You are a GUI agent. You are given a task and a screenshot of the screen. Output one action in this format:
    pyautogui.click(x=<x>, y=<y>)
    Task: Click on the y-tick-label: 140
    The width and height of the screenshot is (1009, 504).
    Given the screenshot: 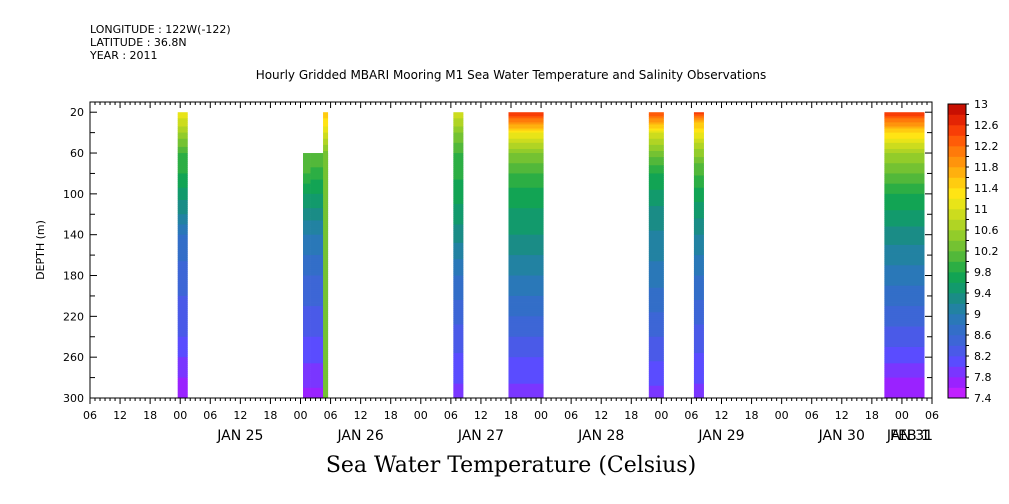 What is the action you would take?
    pyautogui.click(x=73, y=235)
    